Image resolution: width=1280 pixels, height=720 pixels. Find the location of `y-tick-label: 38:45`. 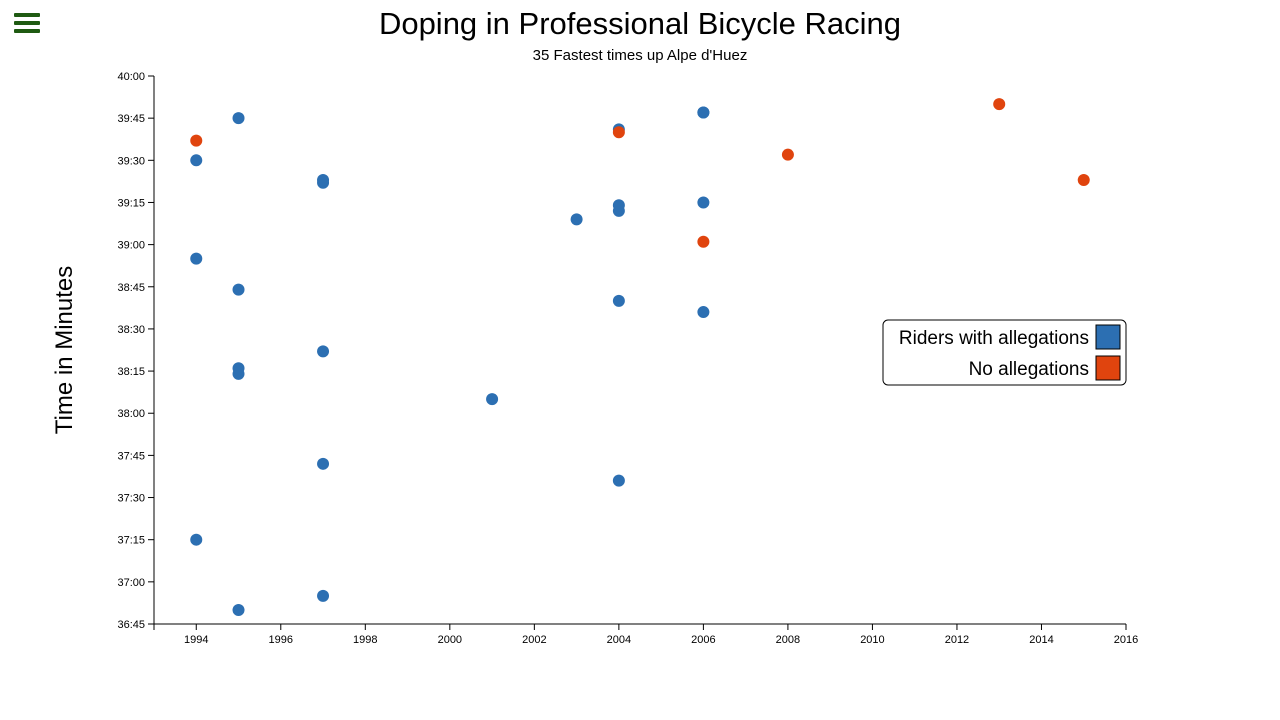

y-tick-label: 38:45 is located at coordinates (131, 288).